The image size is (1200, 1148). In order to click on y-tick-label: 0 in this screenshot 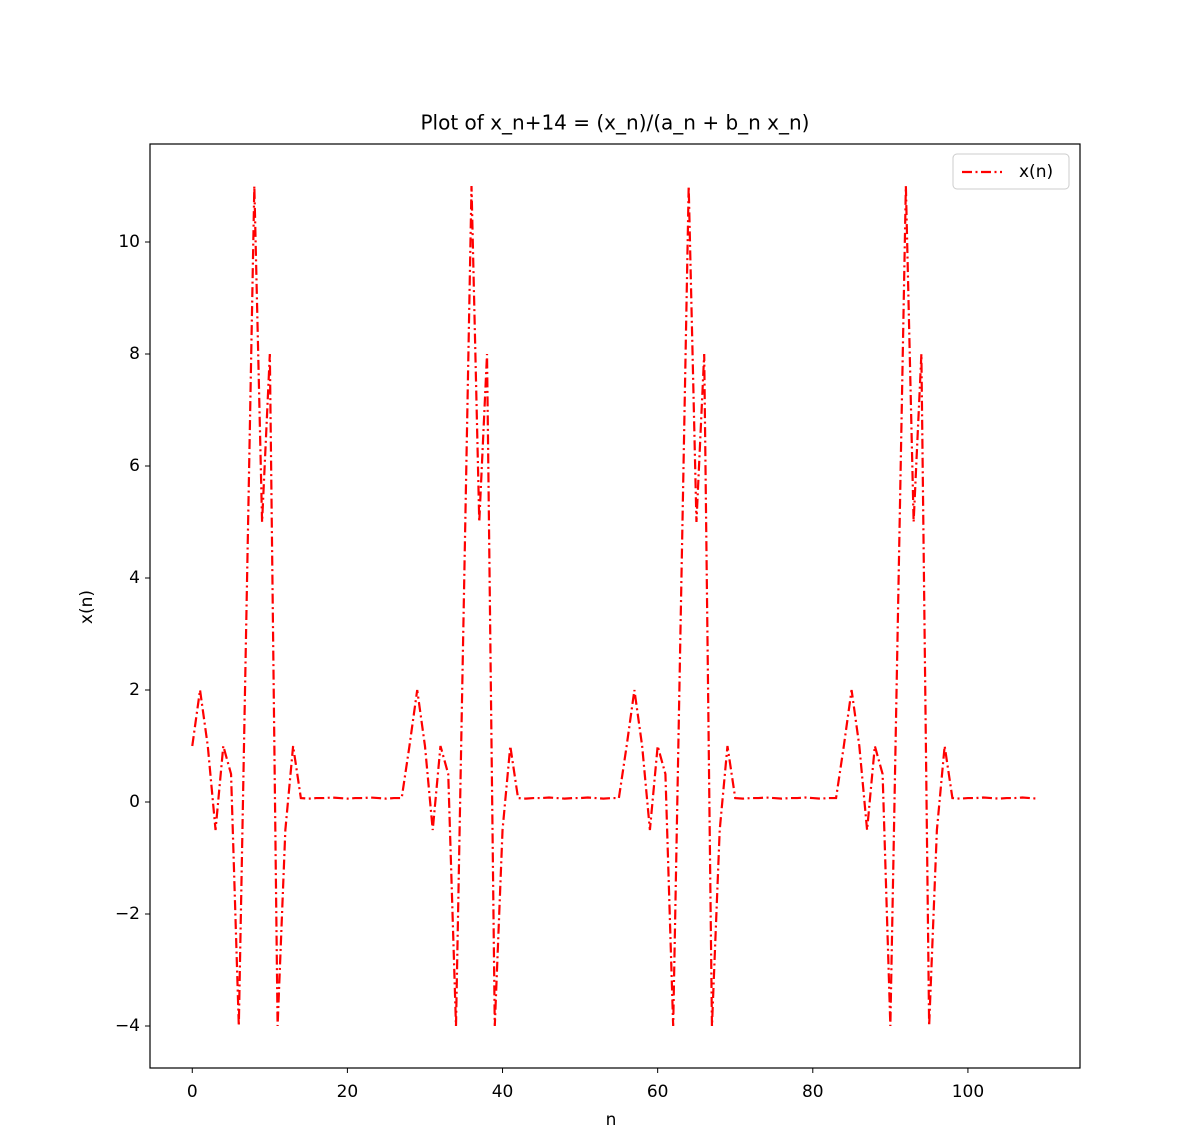, I will do `click(134, 802)`.